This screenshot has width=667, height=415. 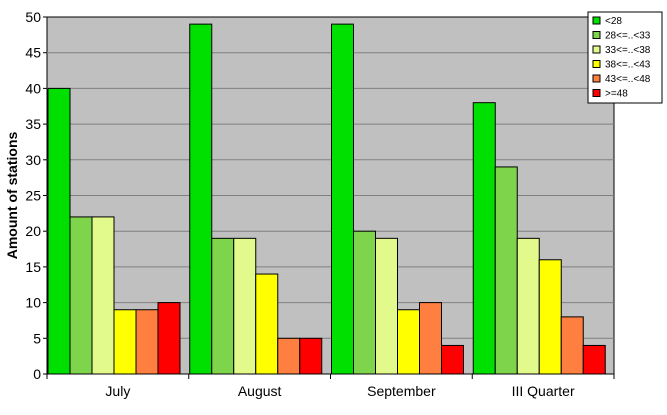 What do you see at coordinates (33, 231) in the screenshot?
I see `y-tick-label: 20` at bounding box center [33, 231].